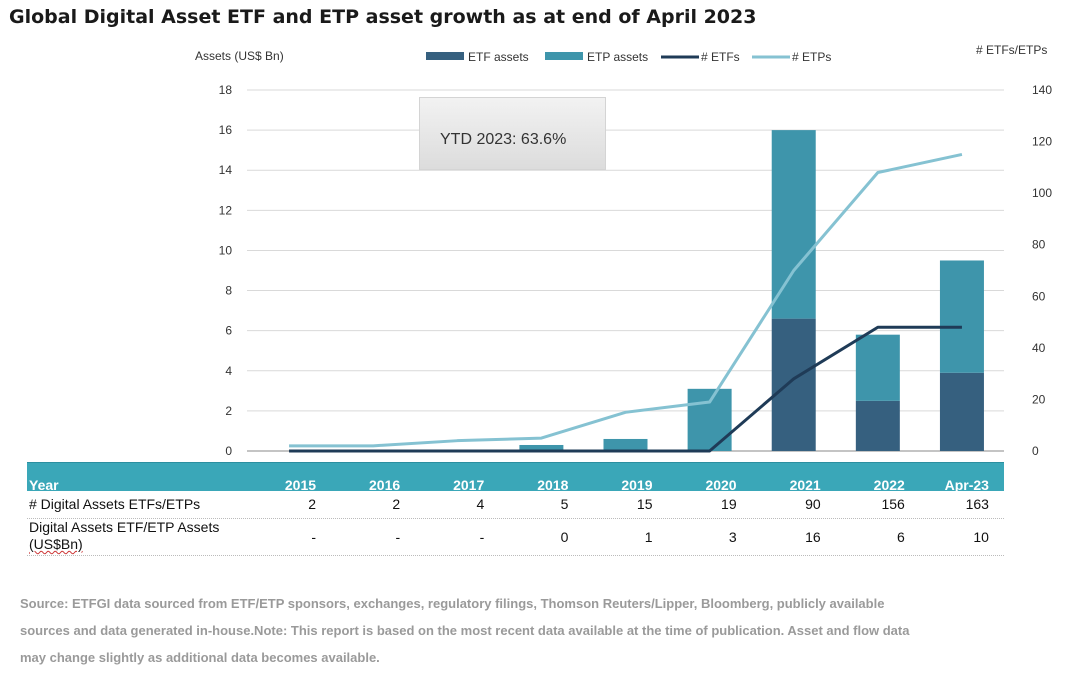 The width and height of the screenshot is (1091, 674). Describe the element at coordinates (813, 537) in the screenshot. I see `table-cell: 16` at that location.